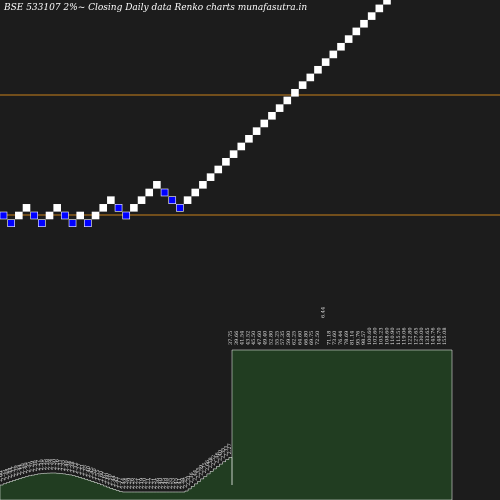  What do you see at coordinates (399, 337) in the screenshot?
I see `volume-label: 115.51` at bounding box center [399, 337].